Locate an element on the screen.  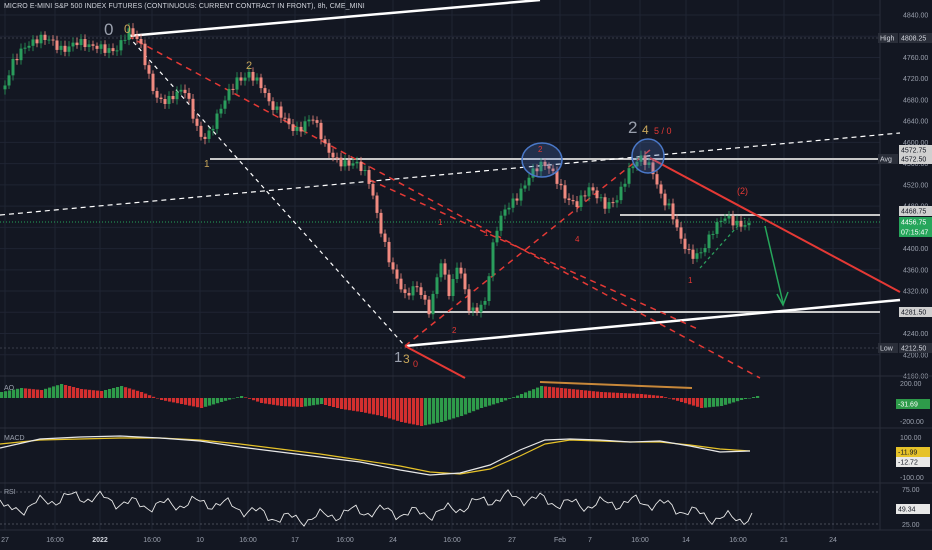
macd-tick-label: -100.00 is located at coordinates (912, 478).